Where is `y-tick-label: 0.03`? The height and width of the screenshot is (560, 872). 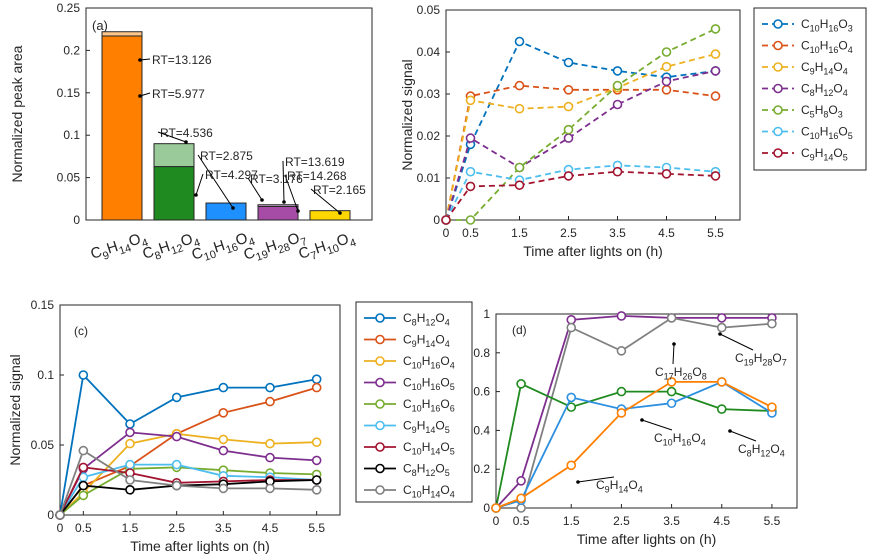
y-tick-label: 0.03 is located at coordinates (429, 94).